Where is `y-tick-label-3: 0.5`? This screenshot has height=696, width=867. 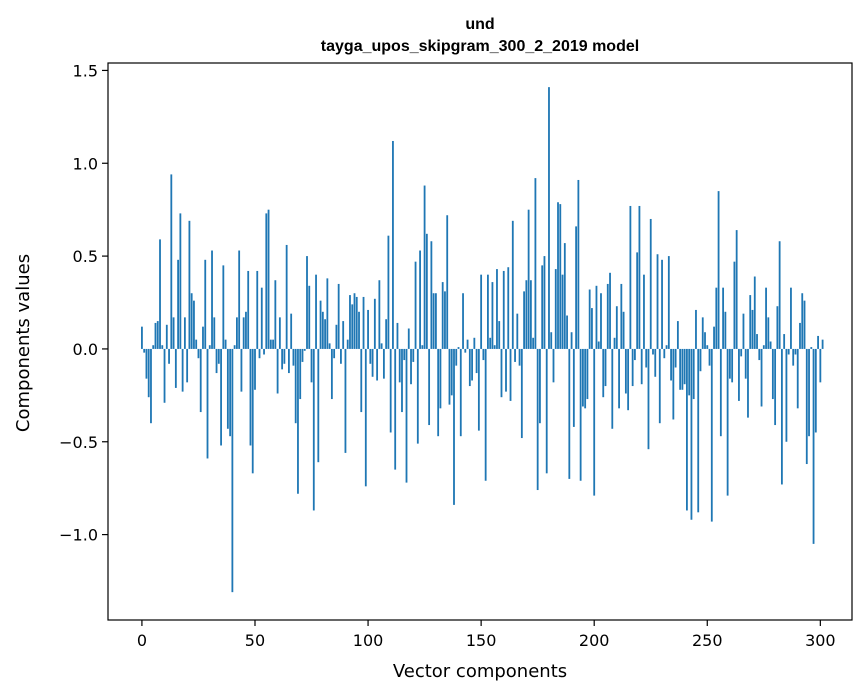 y-tick-label-3: 0.5 is located at coordinates (85, 256).